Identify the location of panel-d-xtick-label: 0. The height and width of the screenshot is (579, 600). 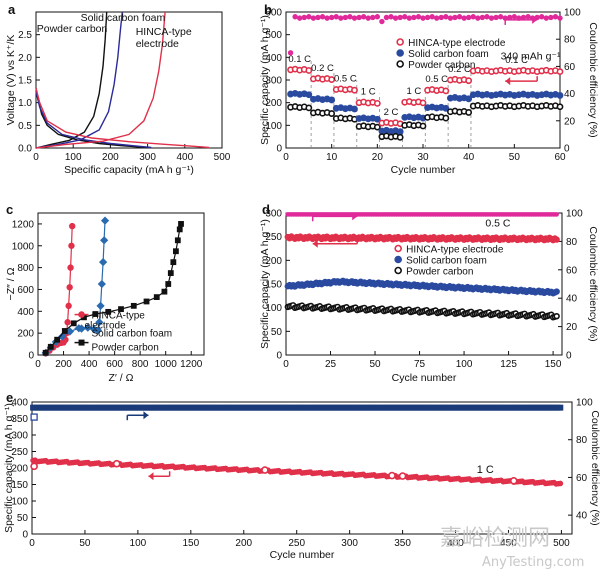
(286, 364).